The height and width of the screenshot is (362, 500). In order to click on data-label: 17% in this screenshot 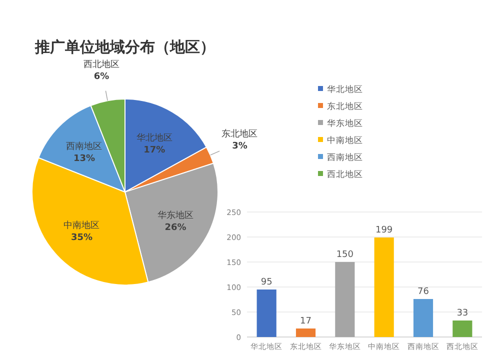, I will do `click(155, 150)`.